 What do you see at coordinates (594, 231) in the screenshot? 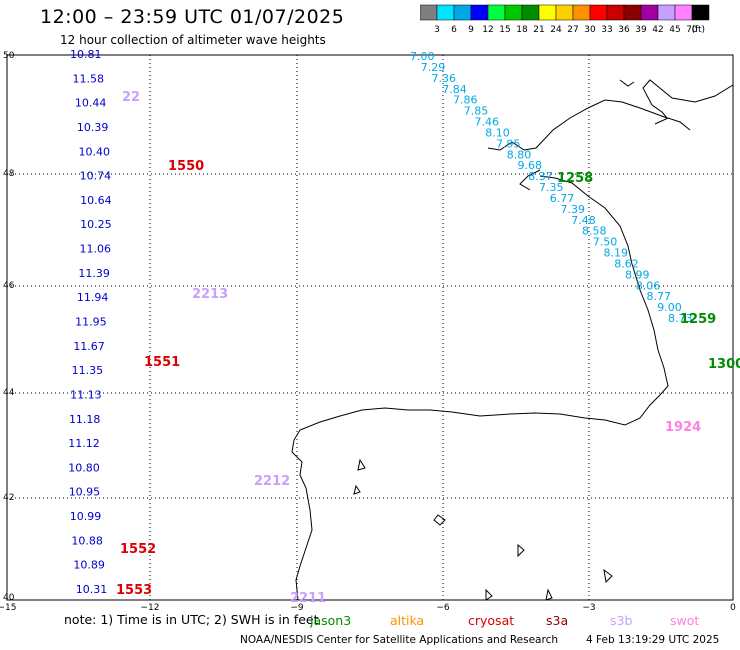
I see `wave-height-value: 8.58` at bounding box center [594, 231].